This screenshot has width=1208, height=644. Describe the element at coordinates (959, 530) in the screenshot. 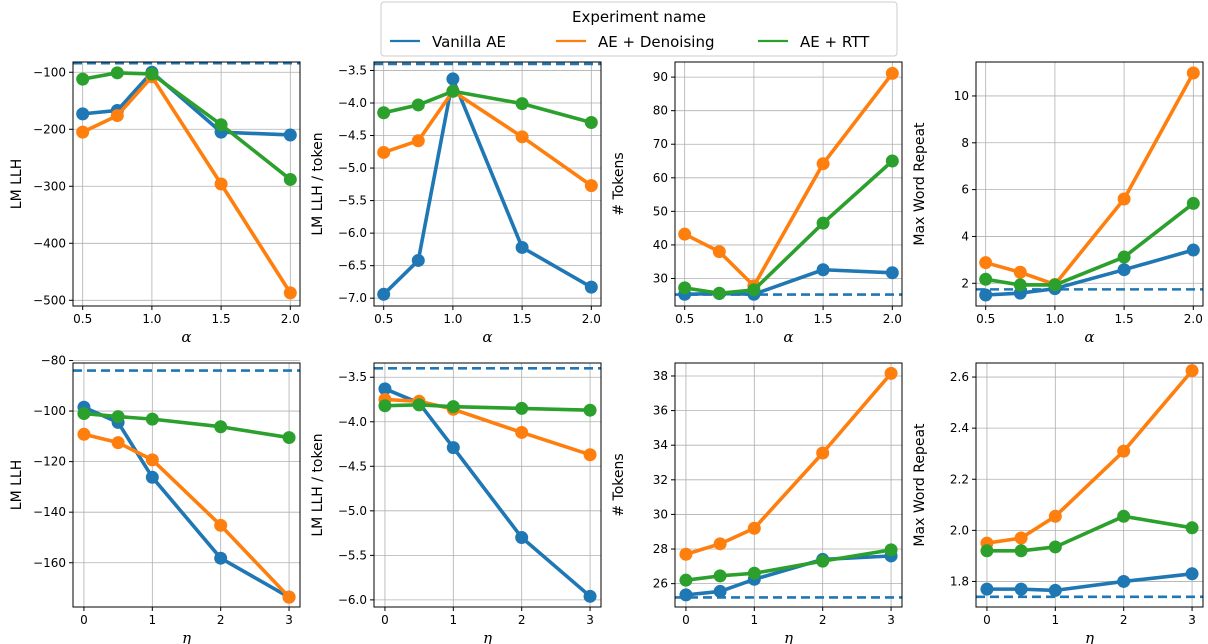

I see `y-tick-label: 2.0` at that location.